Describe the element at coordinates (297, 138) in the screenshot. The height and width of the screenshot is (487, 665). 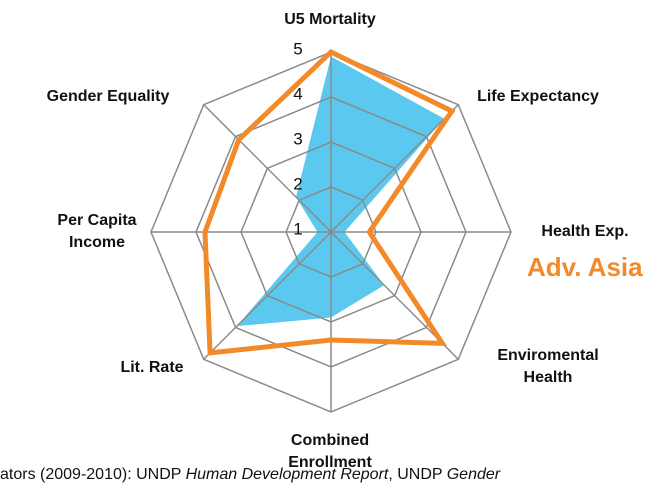
I see `tick-label: 3` at that location.